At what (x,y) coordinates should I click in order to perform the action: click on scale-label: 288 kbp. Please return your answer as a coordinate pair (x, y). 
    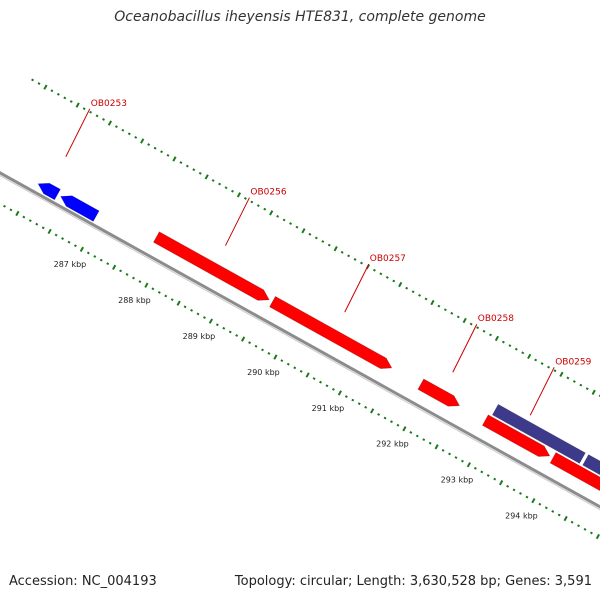
    Looking at the image, I should click on (134, 300).